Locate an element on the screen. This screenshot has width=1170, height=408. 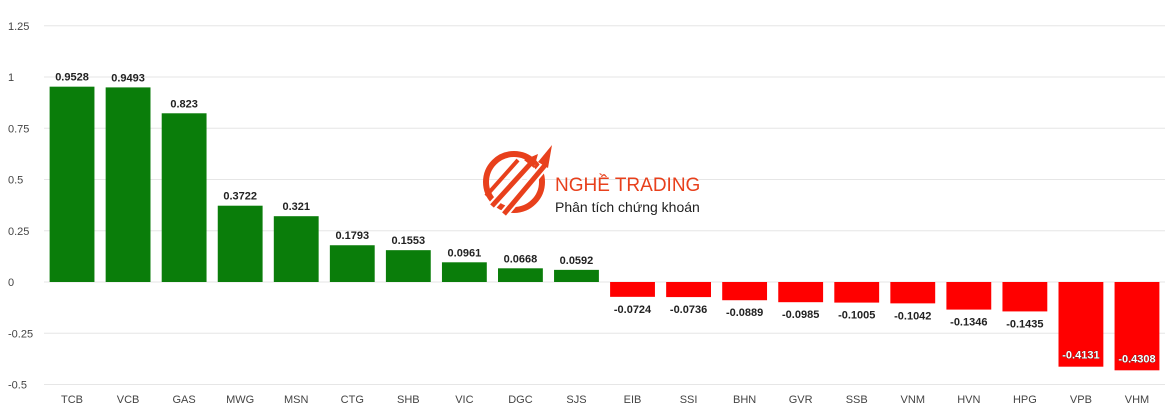
watermark: NGHỀ TRADING Phân tích chứng khoán is located at coordinates (591, 181).